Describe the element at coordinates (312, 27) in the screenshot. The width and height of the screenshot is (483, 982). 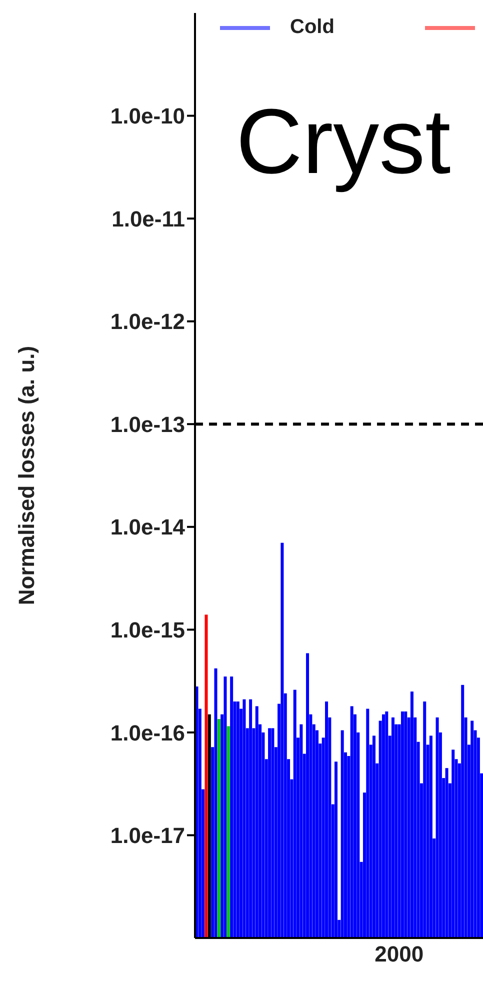
I see `legend-label: Cold` at that location.